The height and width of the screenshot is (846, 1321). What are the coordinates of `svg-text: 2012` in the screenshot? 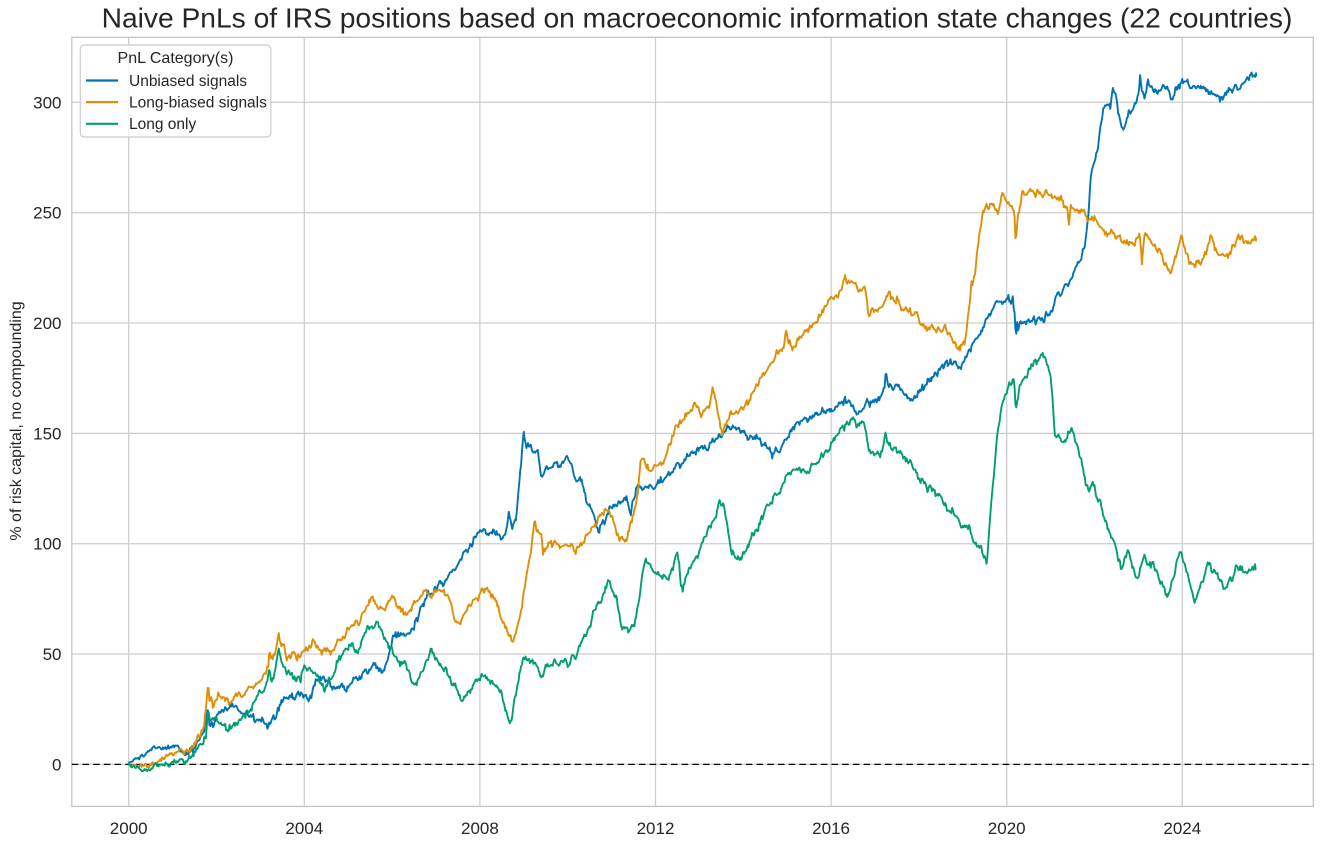 It's located at (656, 828).